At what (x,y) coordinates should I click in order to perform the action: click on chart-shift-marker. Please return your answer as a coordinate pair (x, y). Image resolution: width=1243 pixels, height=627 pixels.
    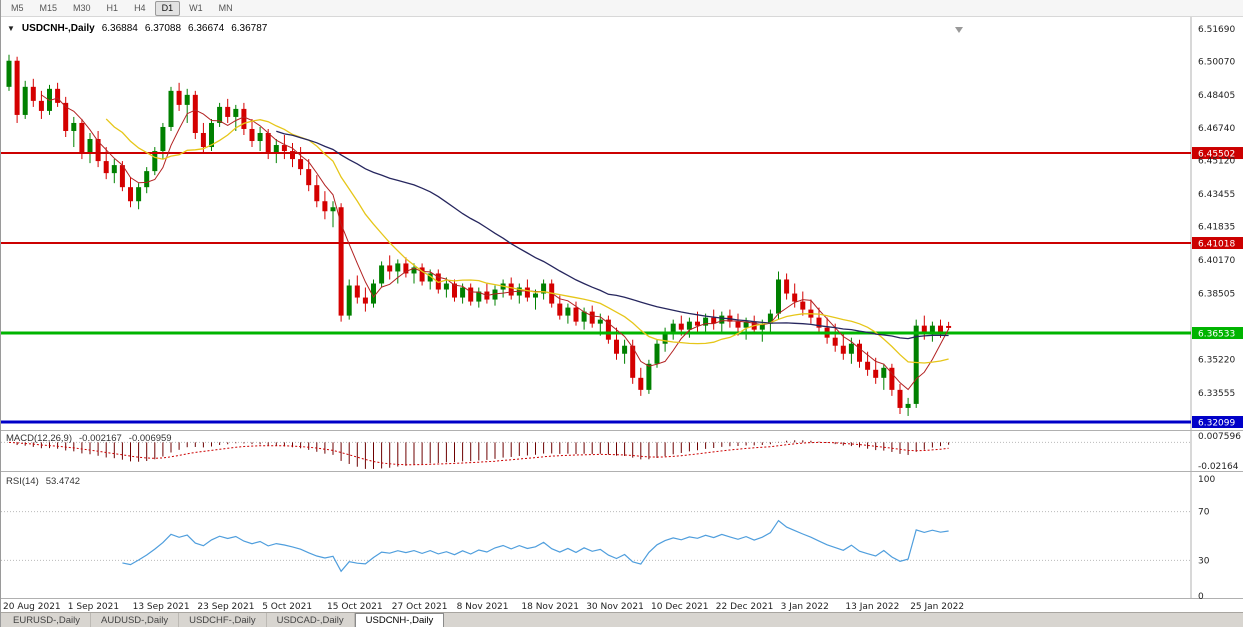
    Looking at the image, I should click on (959, 30).